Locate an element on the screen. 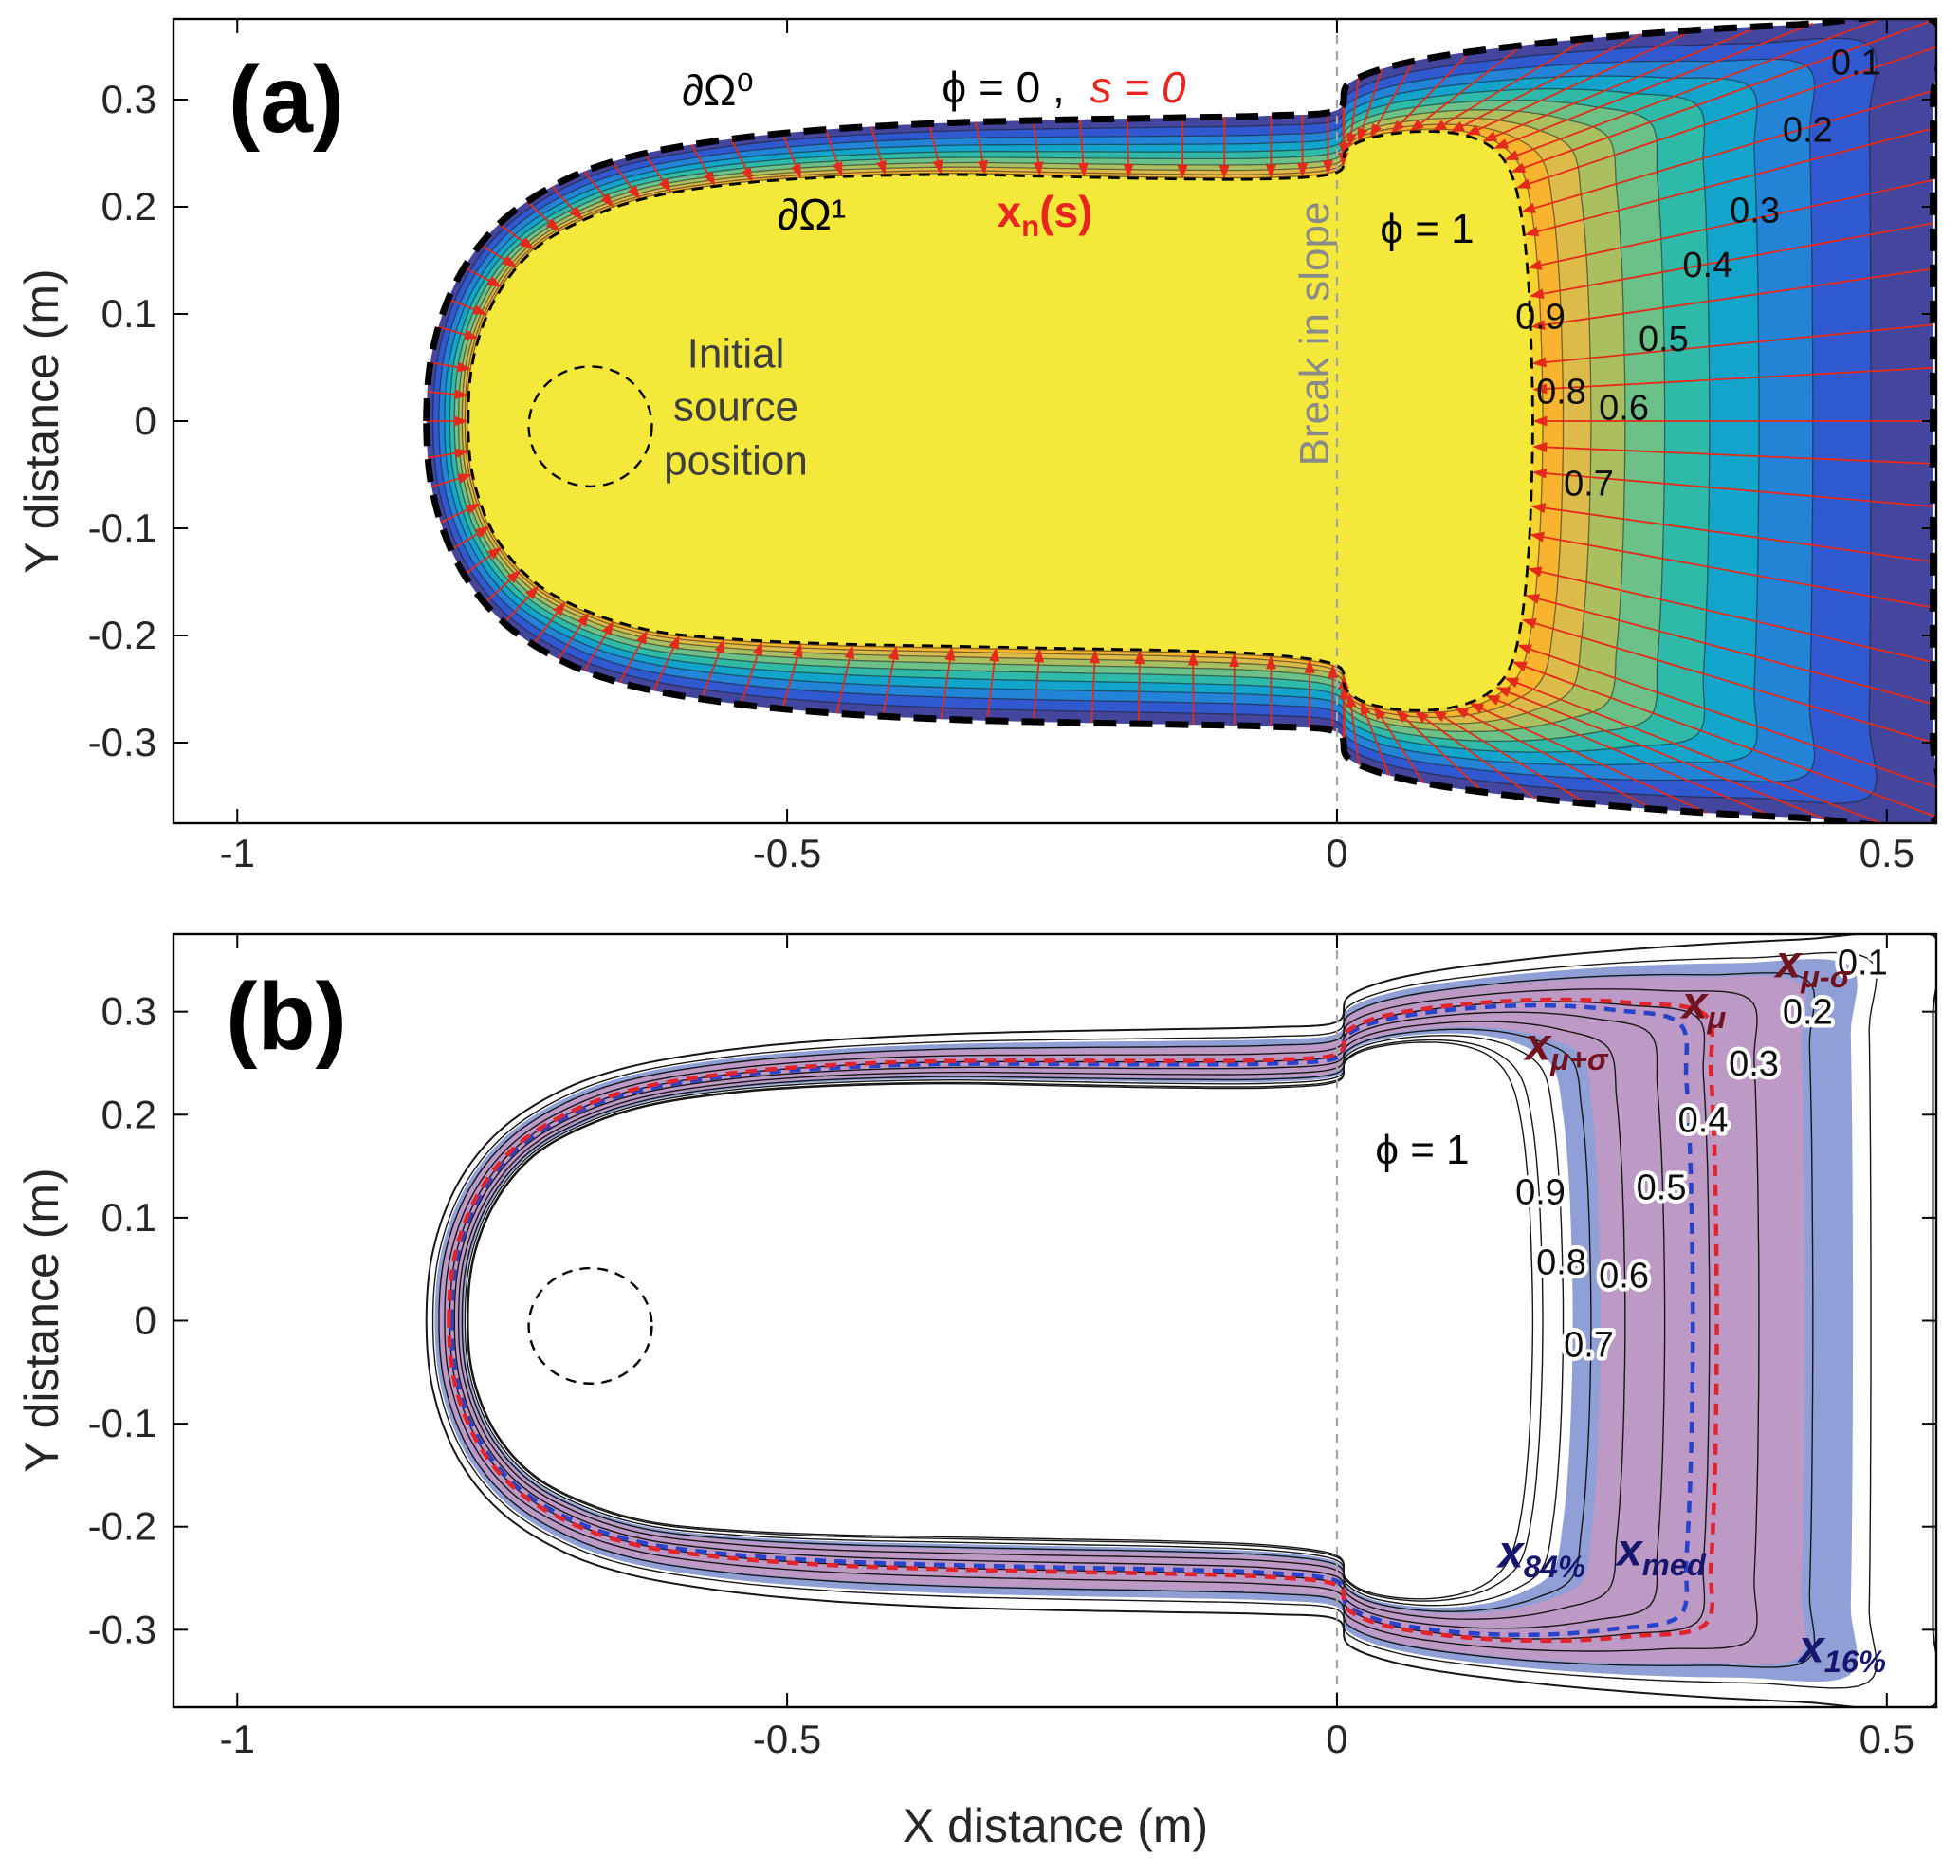  contour-level-label: 0.7 is located at coordinates (1589, 485).